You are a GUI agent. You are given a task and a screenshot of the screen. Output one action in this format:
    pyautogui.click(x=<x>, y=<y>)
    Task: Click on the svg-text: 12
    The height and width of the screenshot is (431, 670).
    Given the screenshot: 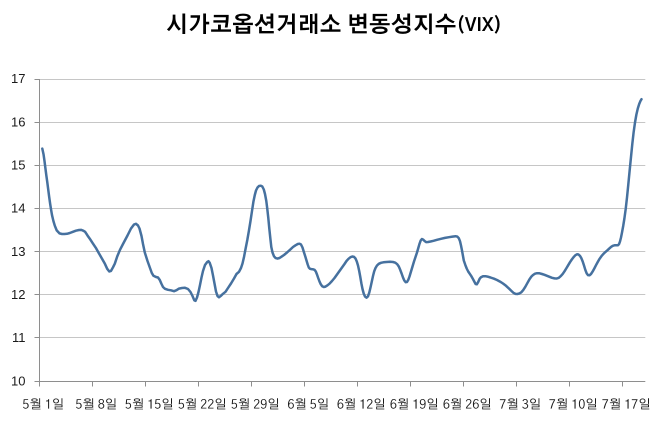 What is the action you would take?
    pyautogui.click(x=18, y=294)
    